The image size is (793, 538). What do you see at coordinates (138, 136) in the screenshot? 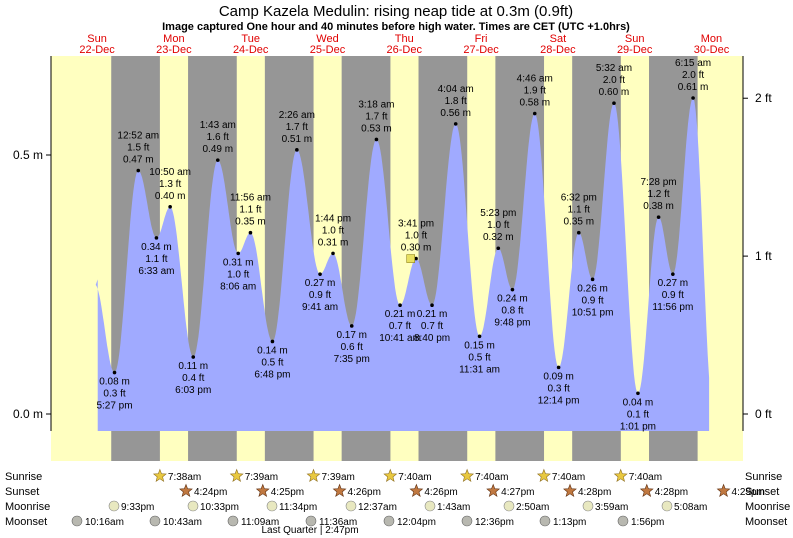
I see `tide-time-label: 12:52 am` at bounding box center [138, 136].